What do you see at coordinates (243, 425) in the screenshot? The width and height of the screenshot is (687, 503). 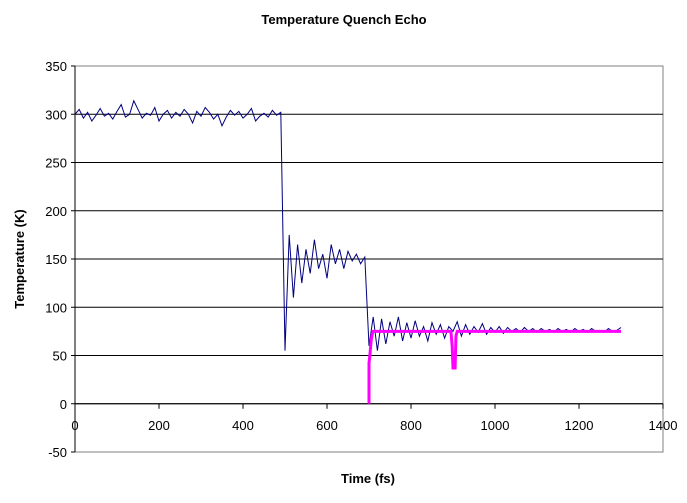 I see `x-tick-label: 400` at bounding box center [243, 425].